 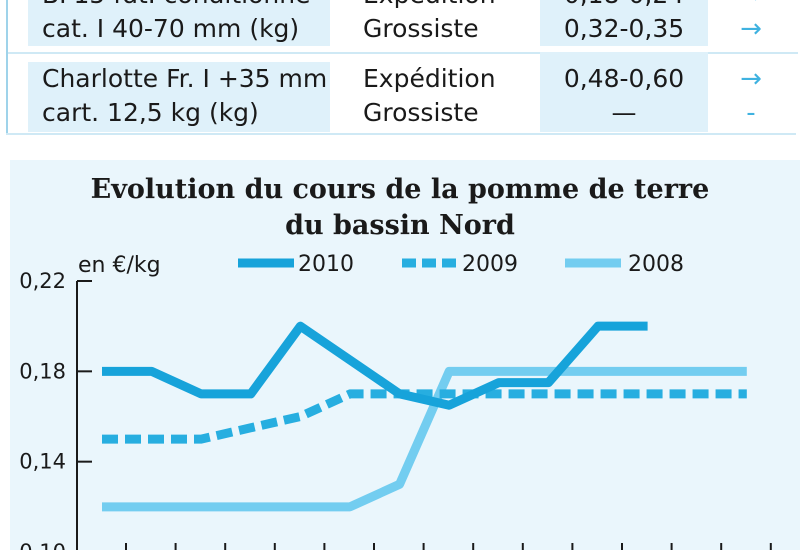 I want to click on variety-line-1a: BF15 fdt. conditionné, so click(x=186, y=6).